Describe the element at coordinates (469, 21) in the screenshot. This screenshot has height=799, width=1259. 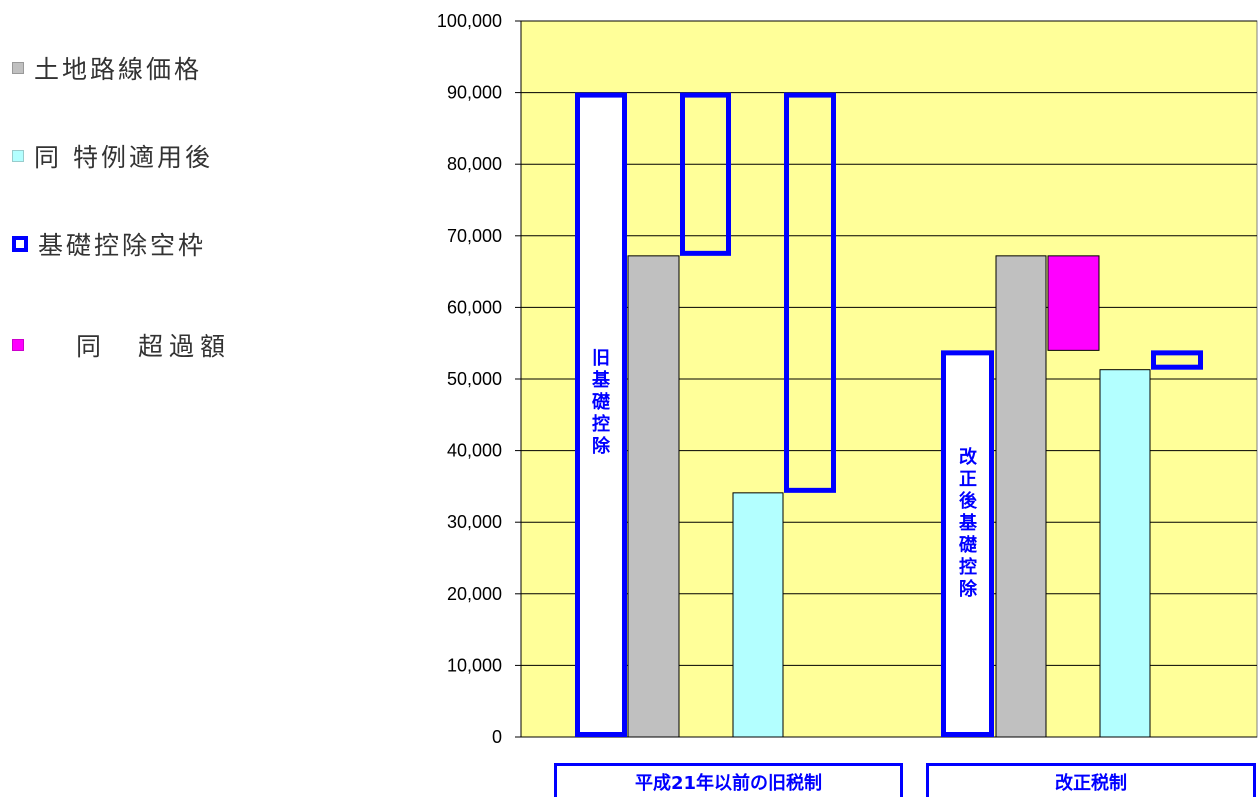
I see `y-tick-label: 100,000` at that location.